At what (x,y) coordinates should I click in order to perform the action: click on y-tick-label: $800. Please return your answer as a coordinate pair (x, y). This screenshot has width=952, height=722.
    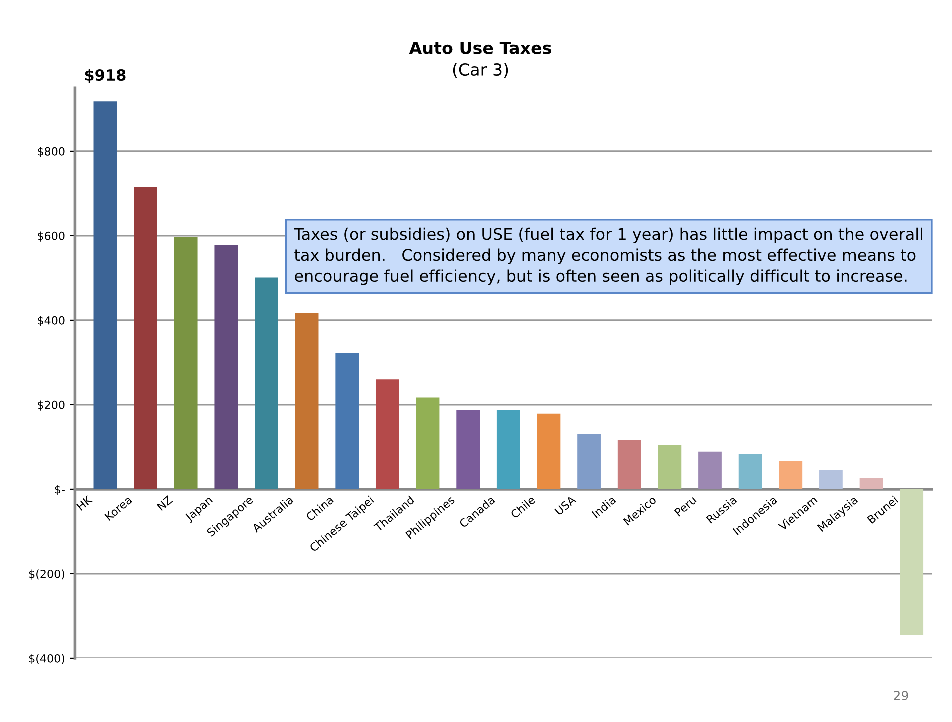
    Looking at the image, I should click on (51, 152).